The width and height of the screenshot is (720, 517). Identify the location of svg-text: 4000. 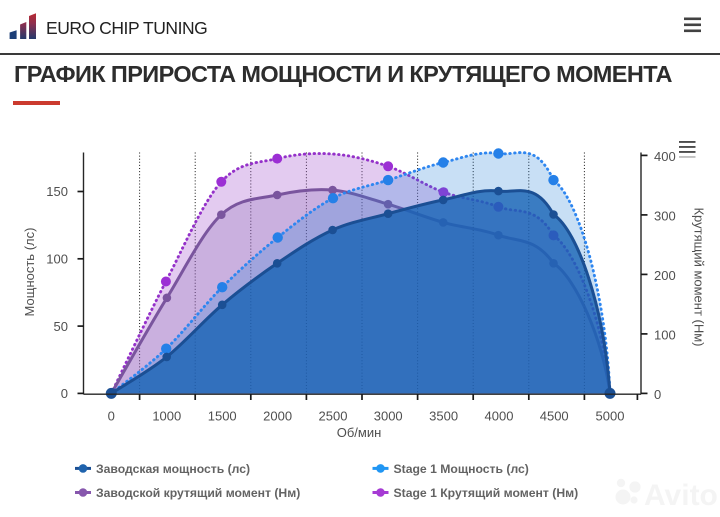
(499, 415).